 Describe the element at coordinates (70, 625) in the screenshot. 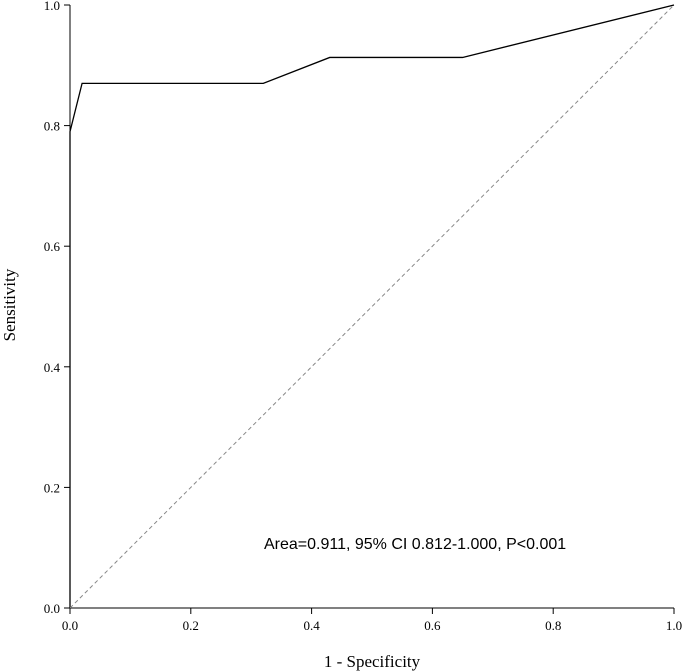

I see `x-tick-label: 0.0` at that location.